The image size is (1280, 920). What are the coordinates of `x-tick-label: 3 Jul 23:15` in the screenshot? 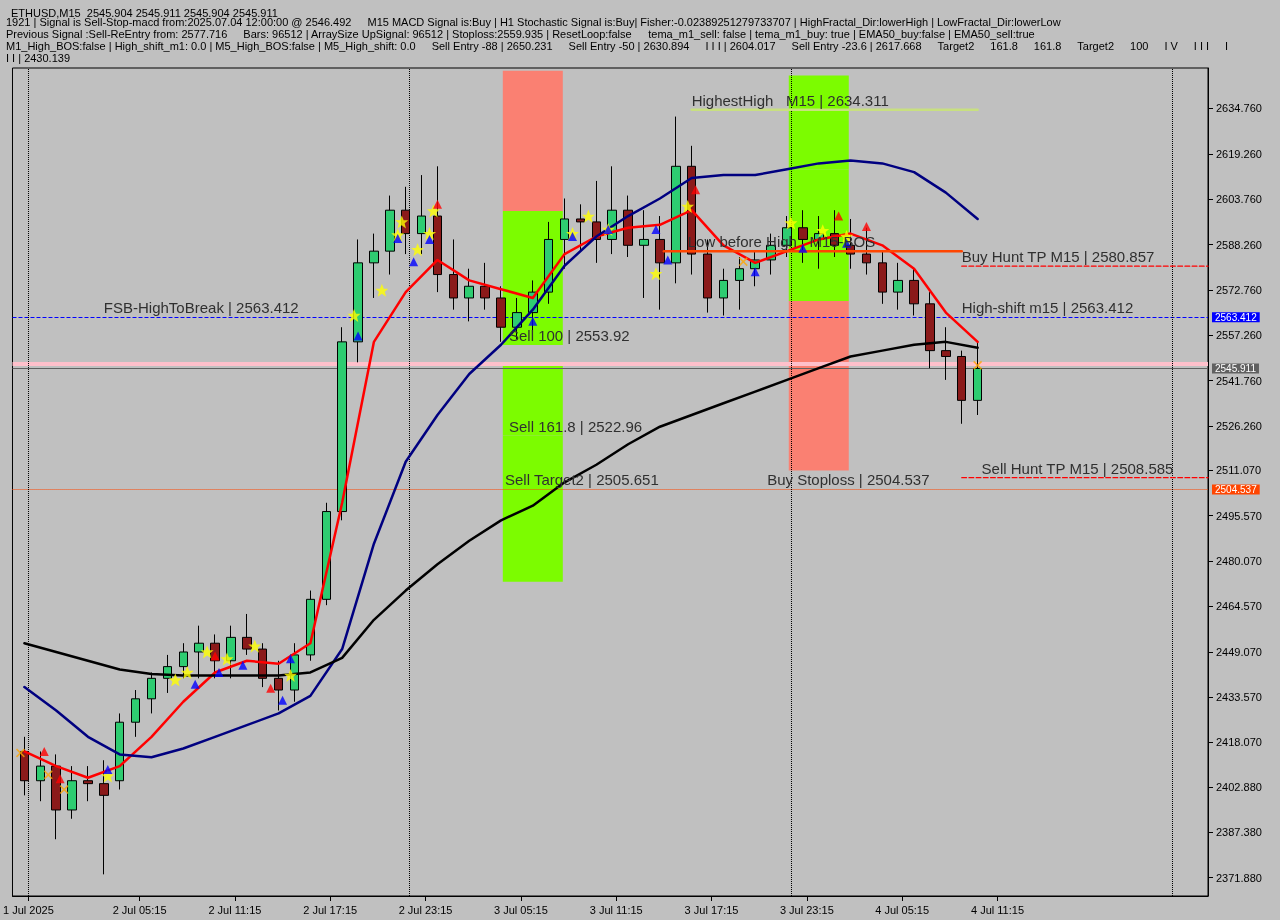 It's located at (806, 909).